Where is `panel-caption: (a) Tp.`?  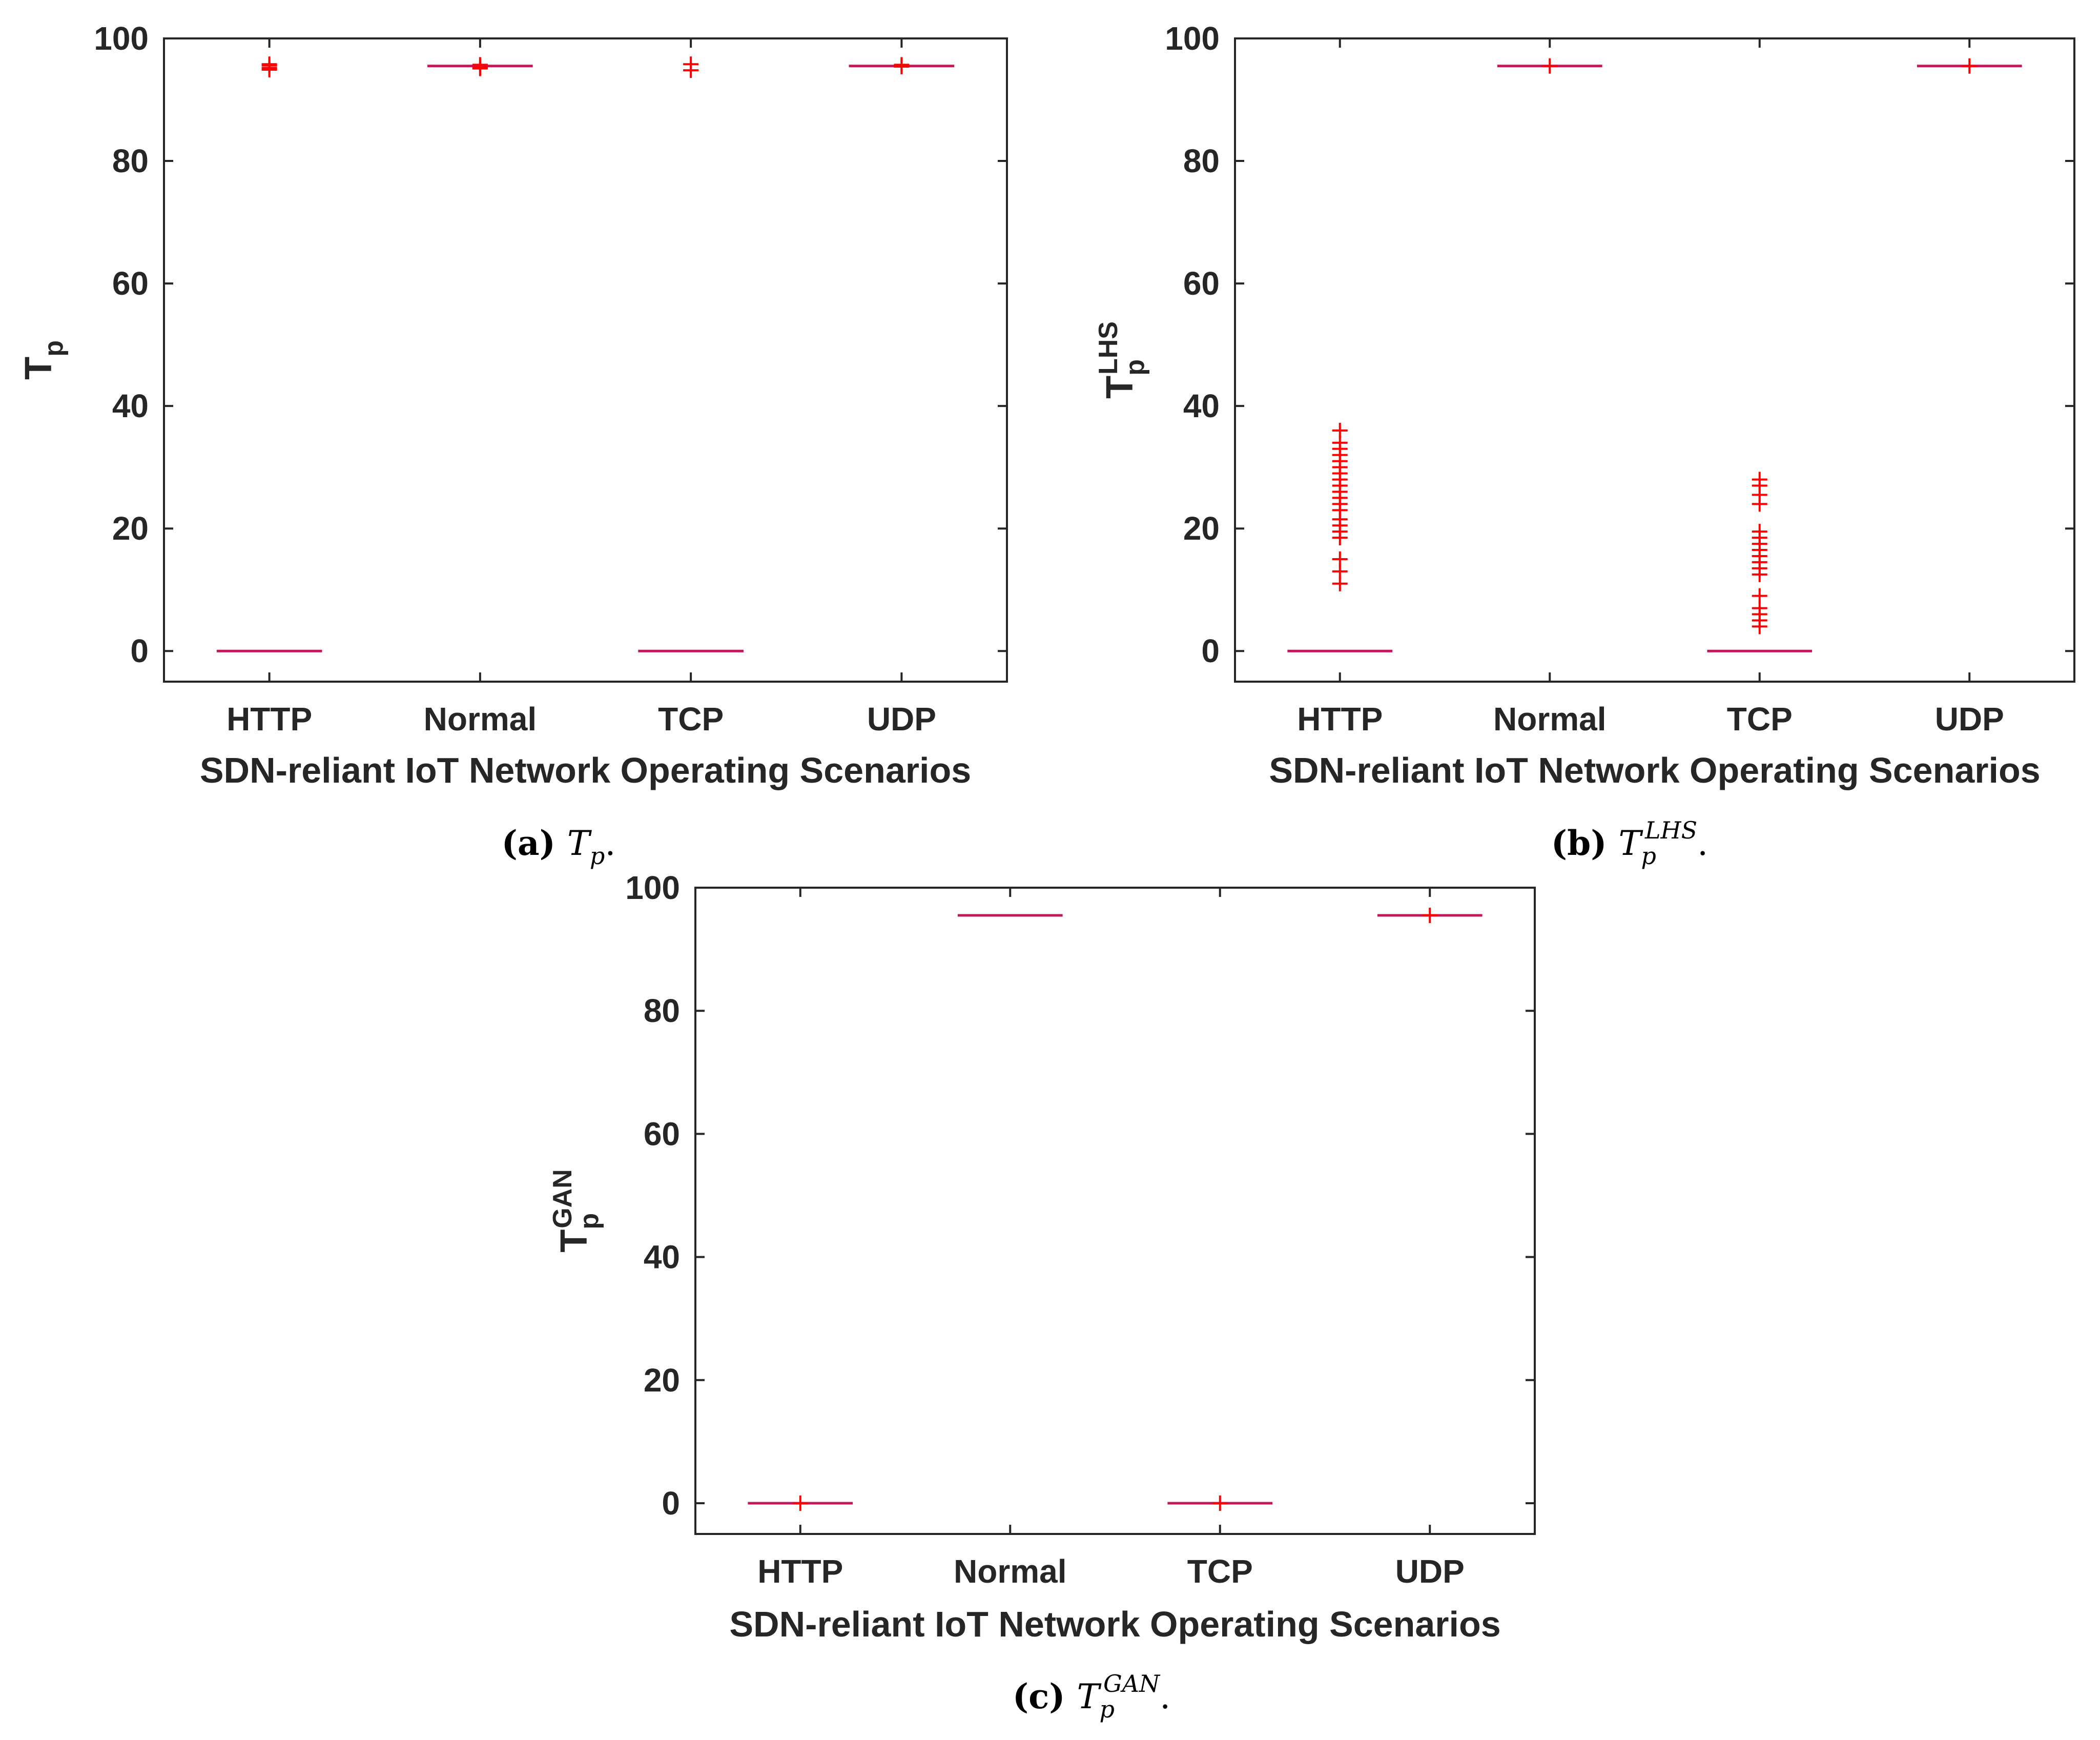
panel-caption: (a) Tp. is located at coordinates (559, 846).